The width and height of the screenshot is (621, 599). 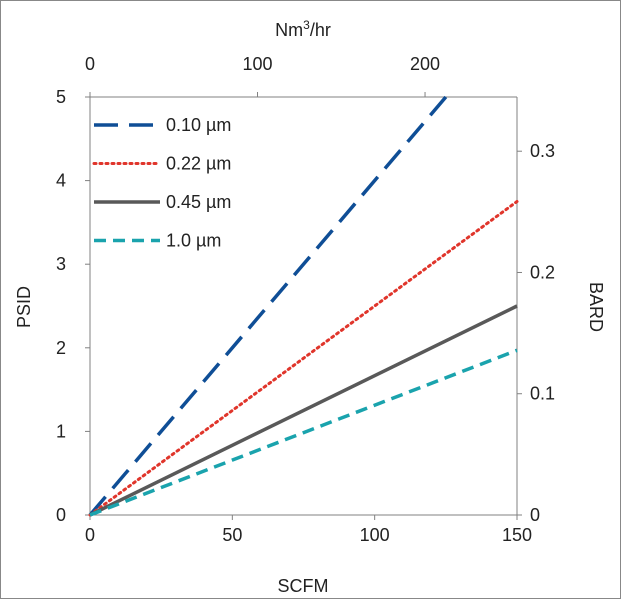 I want to click on x2-axis-label-sup: 3, so click(x=306, y=25).